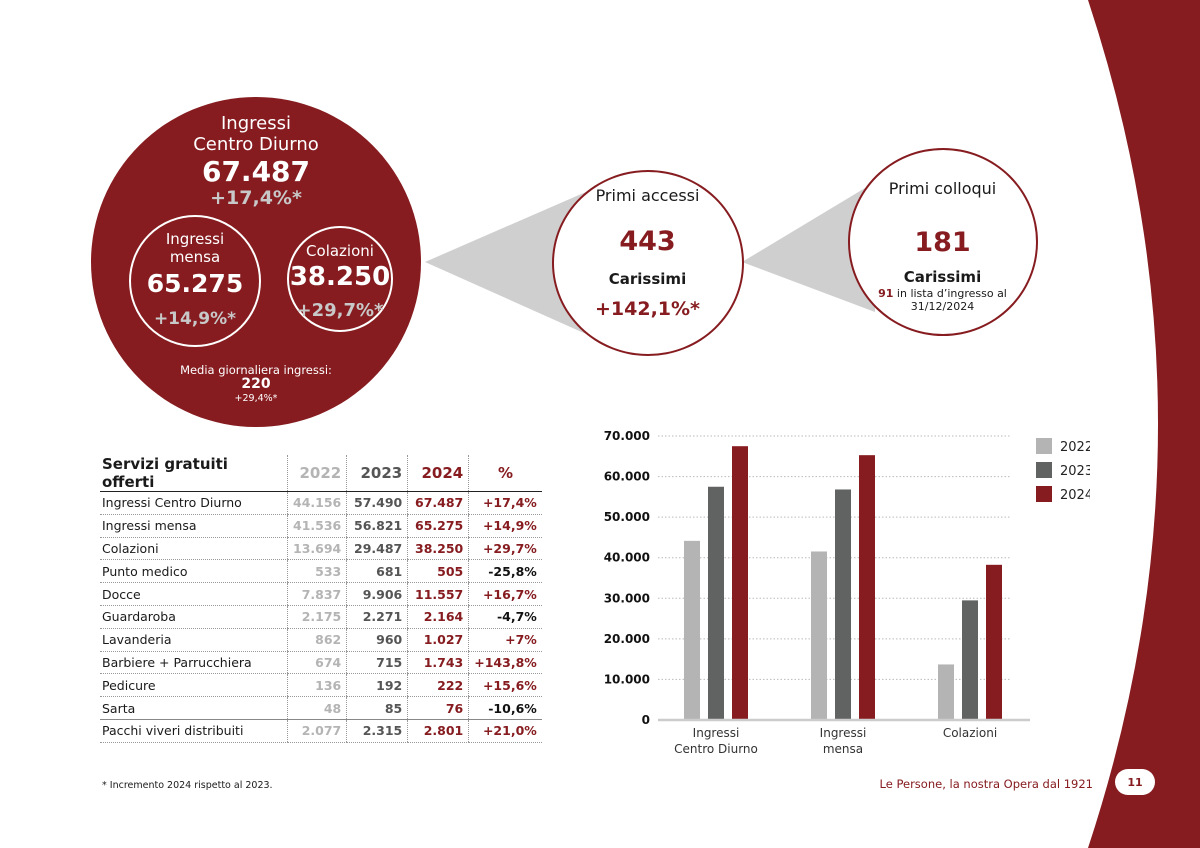 Image resolution: width=1200 pixels, height=848 pixels. I want to click on header-percent: %, so click(505, 473).